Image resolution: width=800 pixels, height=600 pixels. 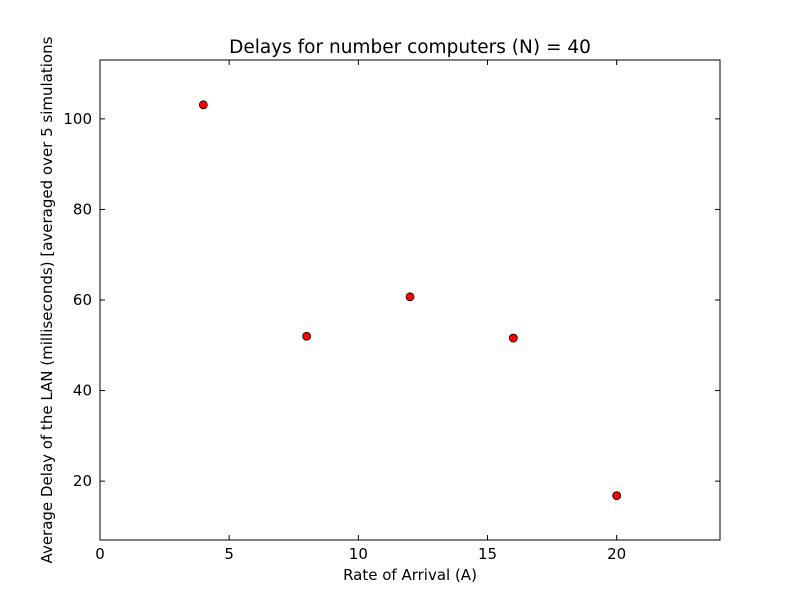 I want to click on x-tick-label: 10, so click(x=358, y=554).